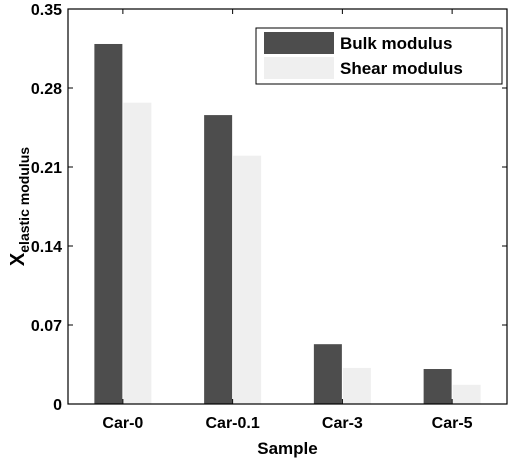 The image size is (520, 462). I want to click on y-tick-label: 0, so click(57, 405).